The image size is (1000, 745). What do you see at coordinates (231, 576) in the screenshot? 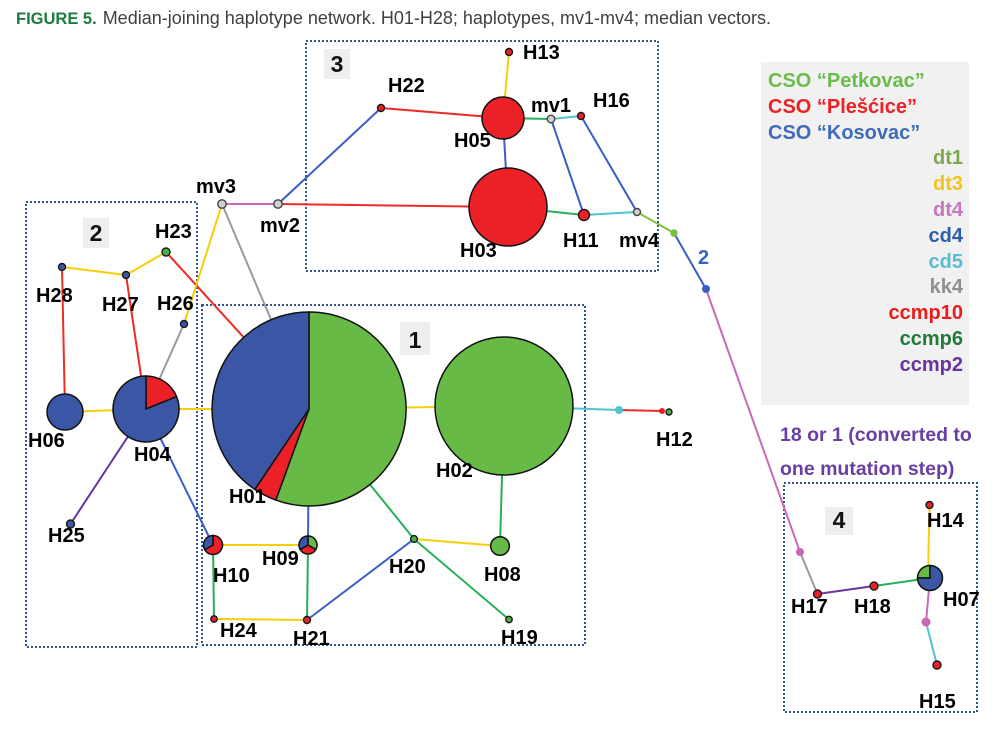
I see `svg-text: H10` at bounding box center [231, 576].